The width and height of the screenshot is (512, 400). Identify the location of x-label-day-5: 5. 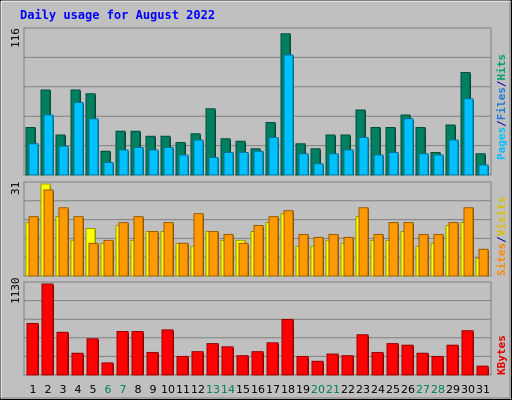
(93, 389).